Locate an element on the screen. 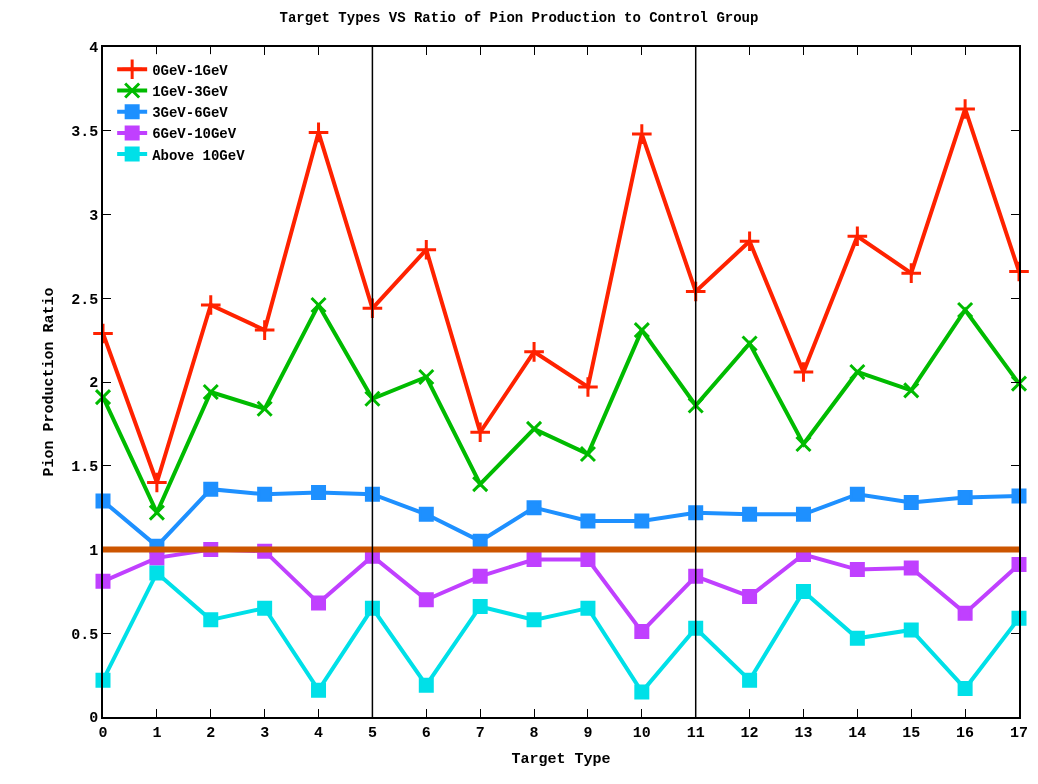  x-tick-label: 3 is located at coordinates (265, 733).